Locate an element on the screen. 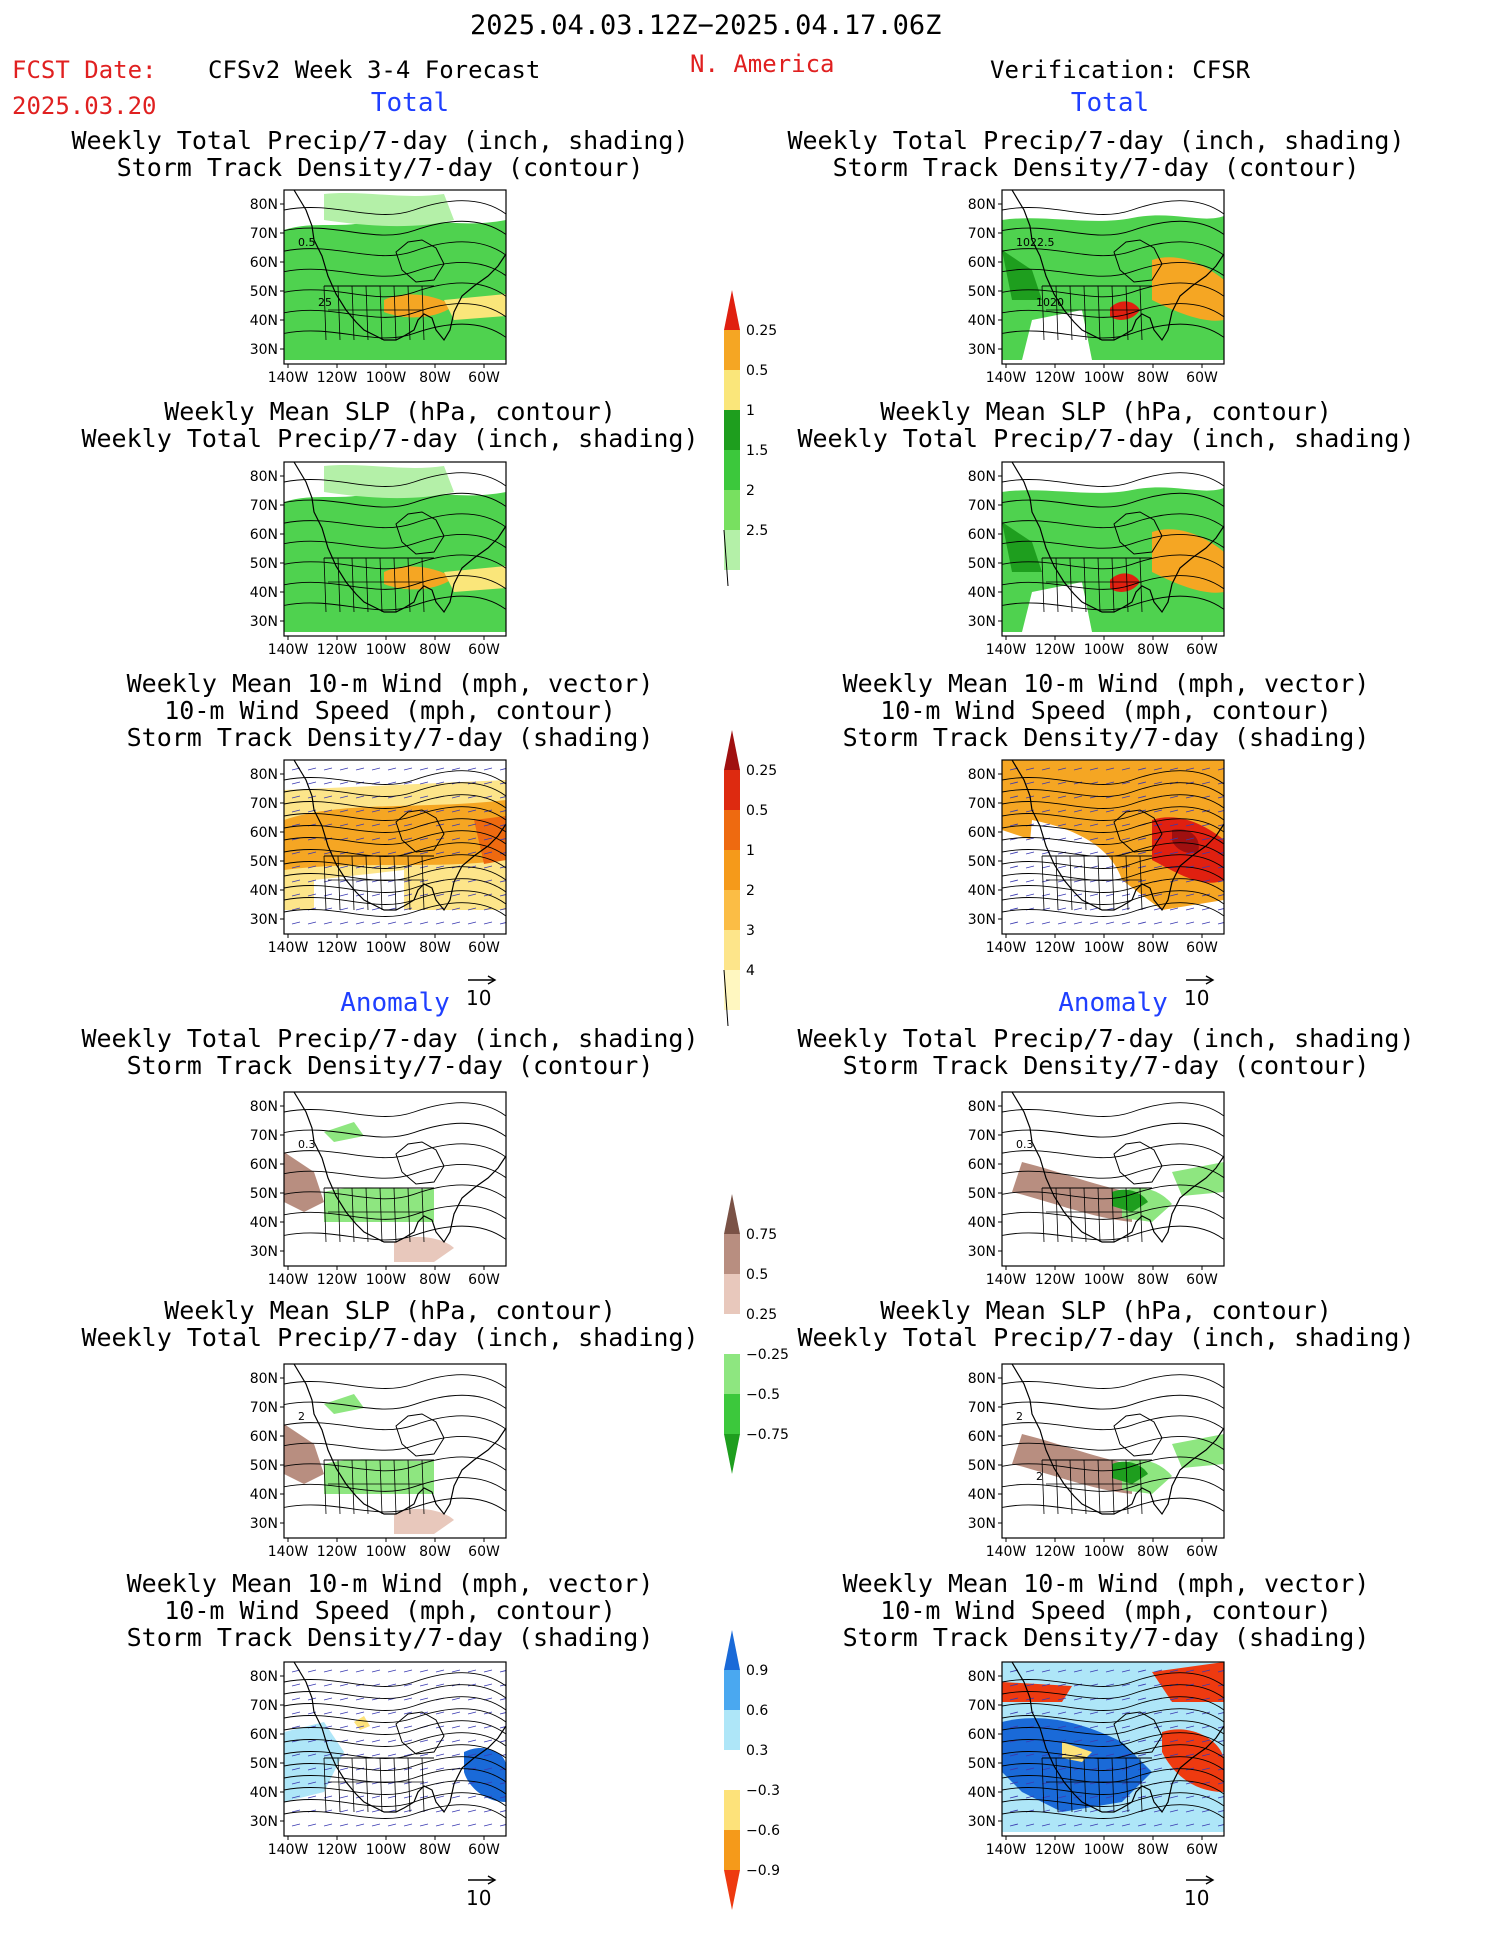  forecast-title: CFSv2 Week 3-4 Forecast is located at coordinates (374, 70).